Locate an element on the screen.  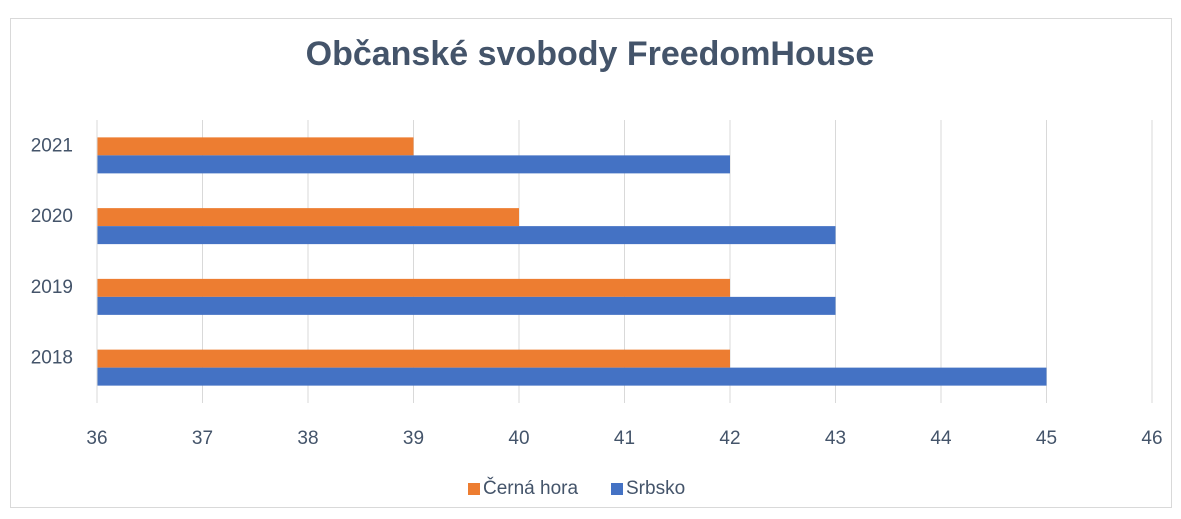
legend-label: Černá hora is located at coordinates (530, 488).